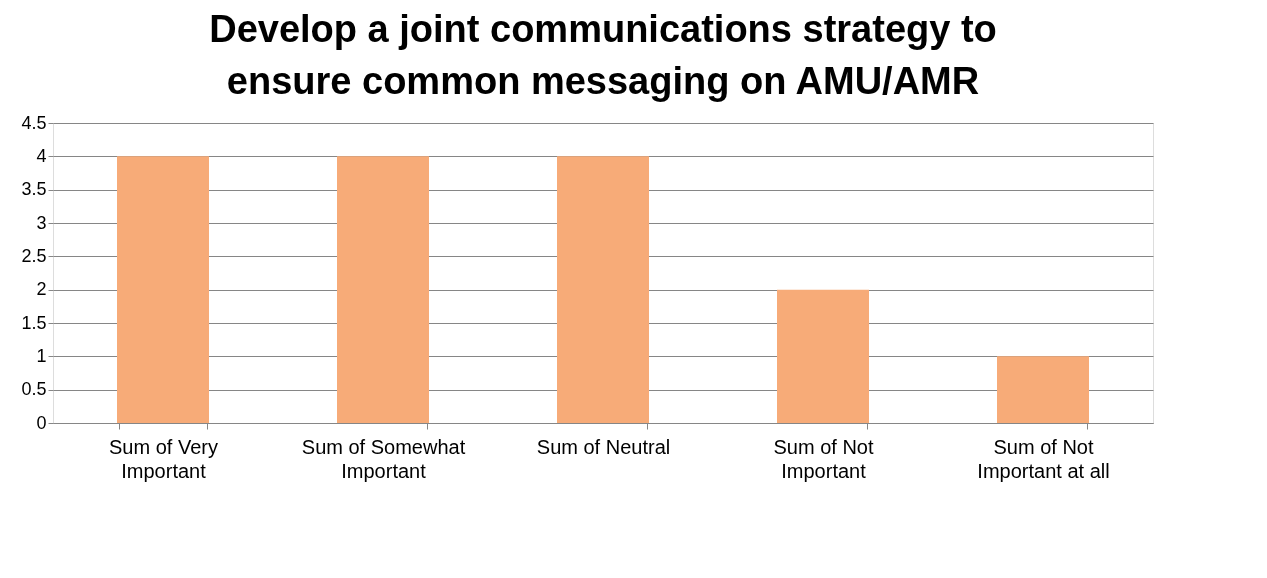 The height and width of the screenshot is (578, 1267). Describe the element at coordinates (41, 222) in the screenshot. I see `y-tick-label: 3` at that location.